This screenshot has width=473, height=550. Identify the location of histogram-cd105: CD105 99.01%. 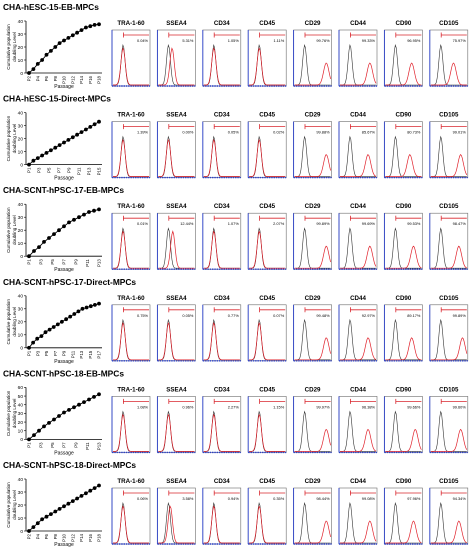
(449, 145).